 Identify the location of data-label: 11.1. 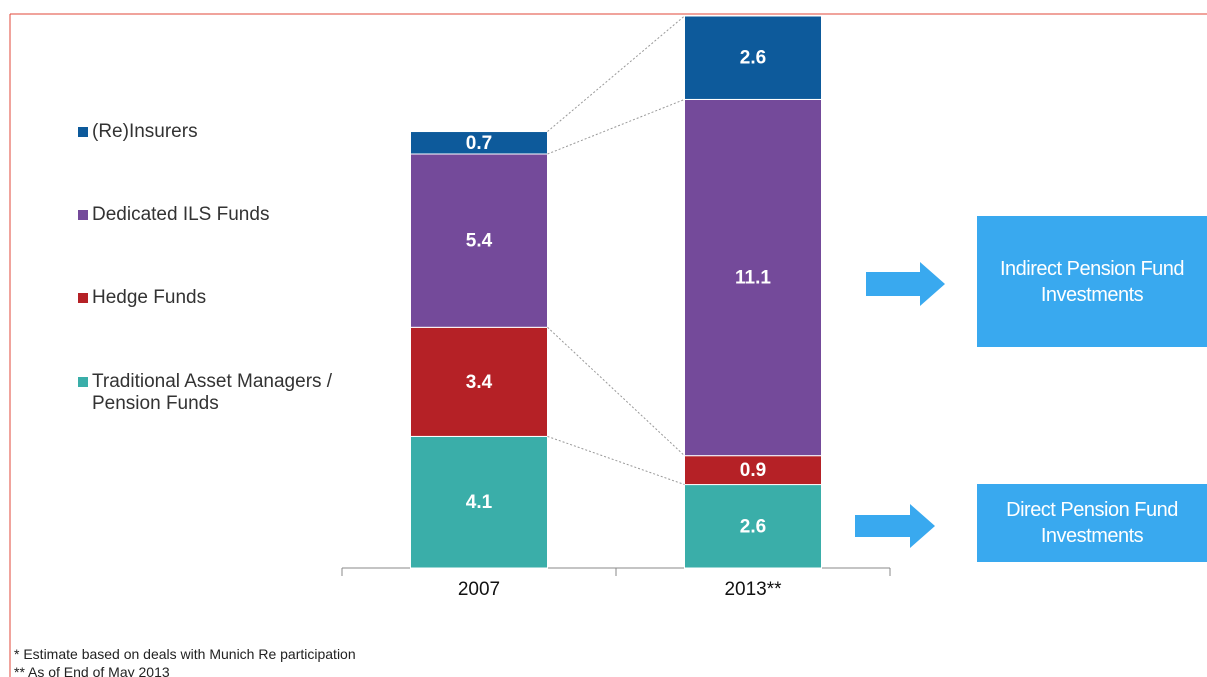
(753, 278).